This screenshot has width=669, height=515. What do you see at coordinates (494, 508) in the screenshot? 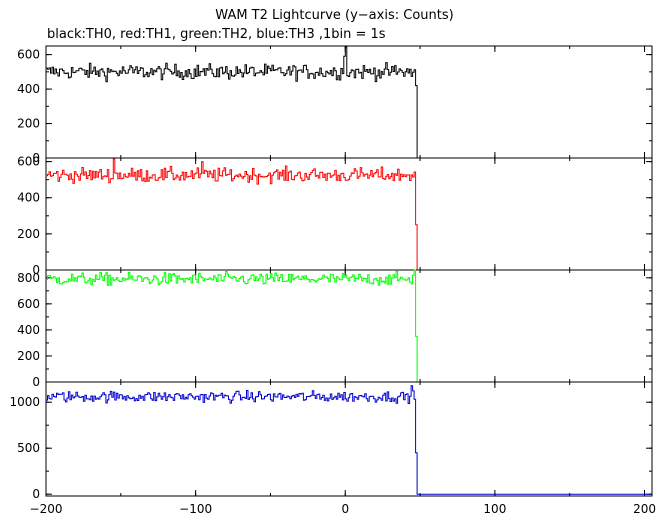
I see `x-tick-label: 100` at bounding box center [494, 508].